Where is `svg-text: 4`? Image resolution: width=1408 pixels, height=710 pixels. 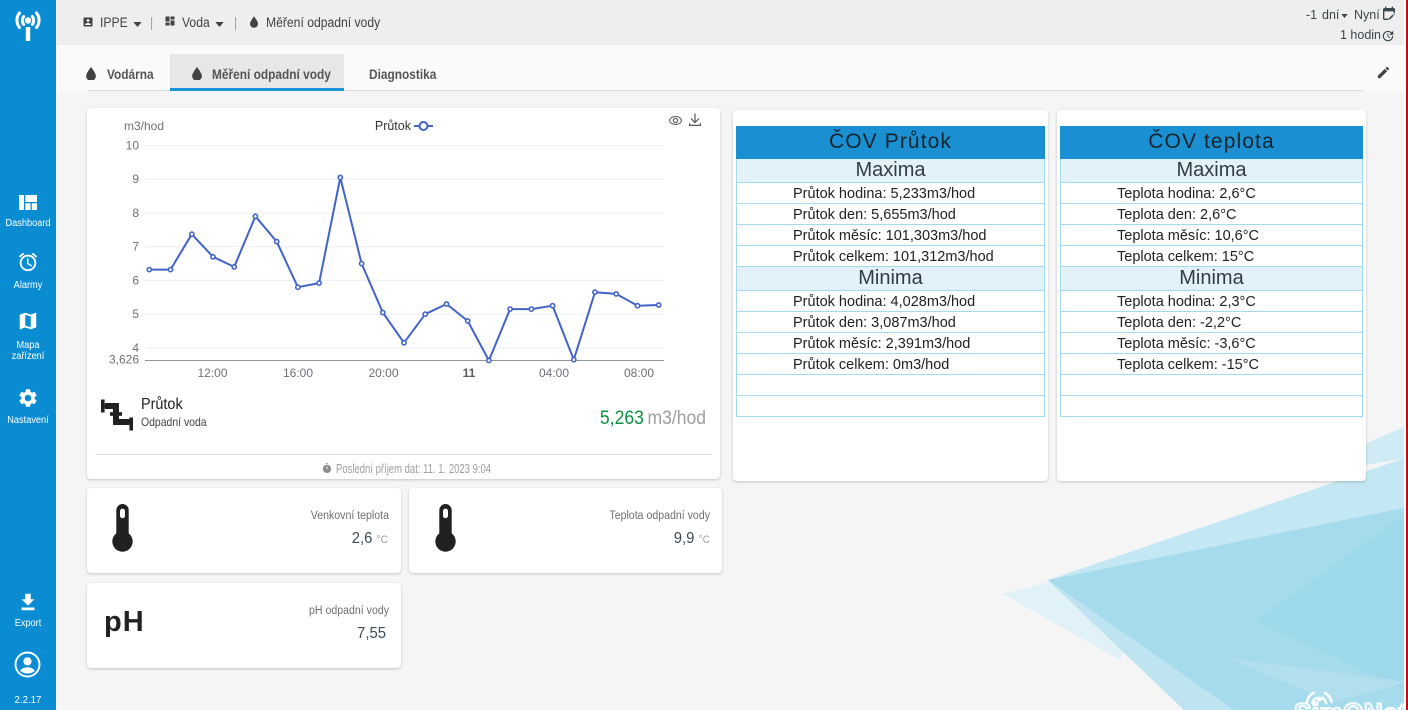 svg-text: 4 is located at coordinates (135, 348).